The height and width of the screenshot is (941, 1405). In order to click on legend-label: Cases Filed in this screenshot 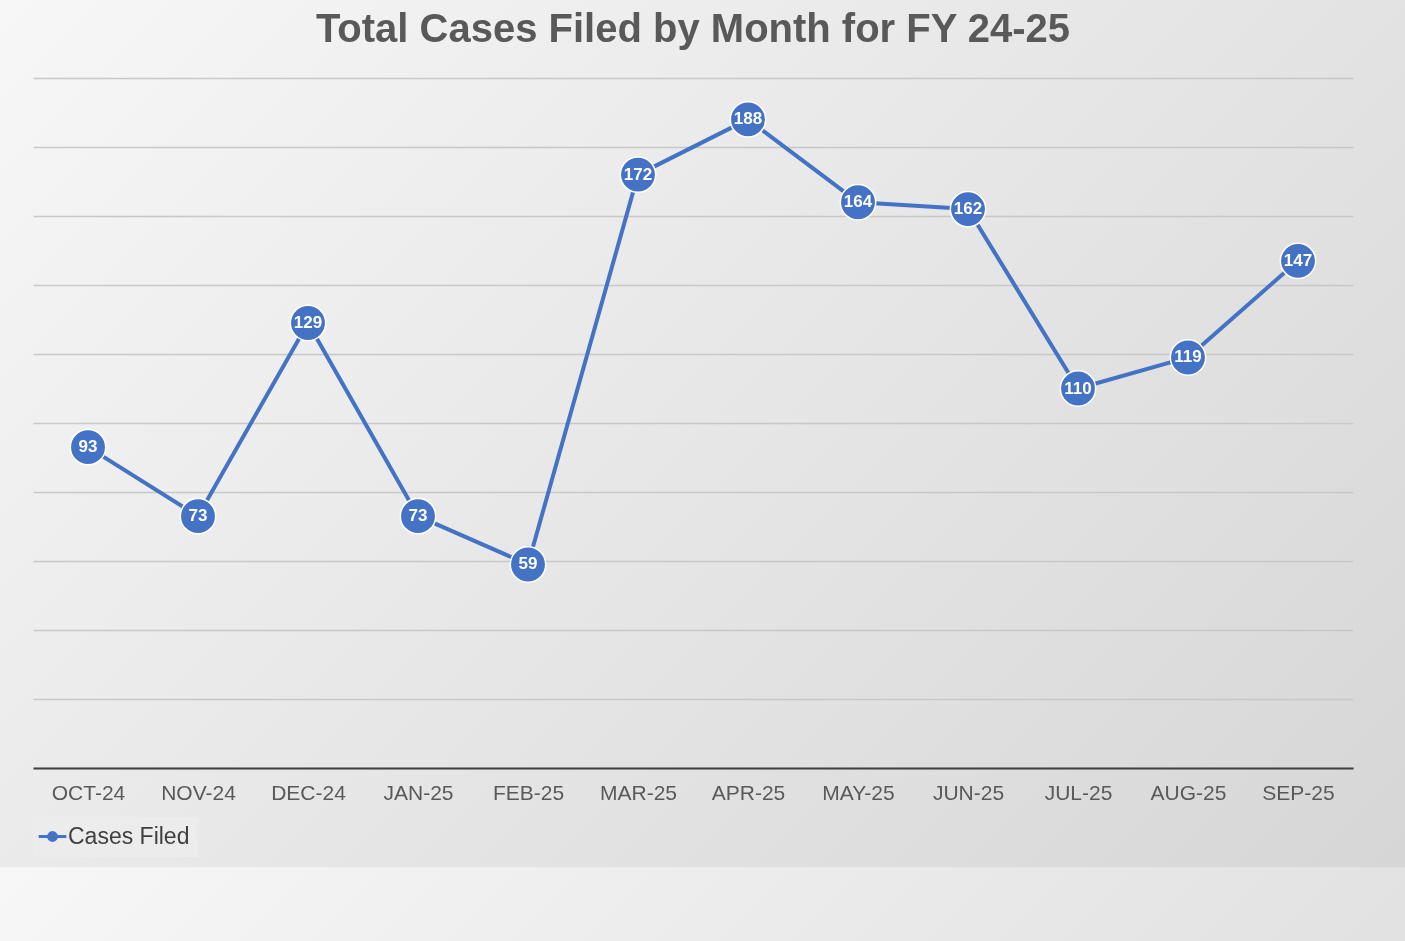, I will do `click(129, 835)`.